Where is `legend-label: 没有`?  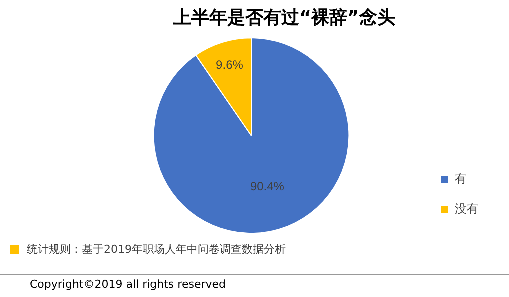 legend-label: 没有 is located at coordinates (467, 209).